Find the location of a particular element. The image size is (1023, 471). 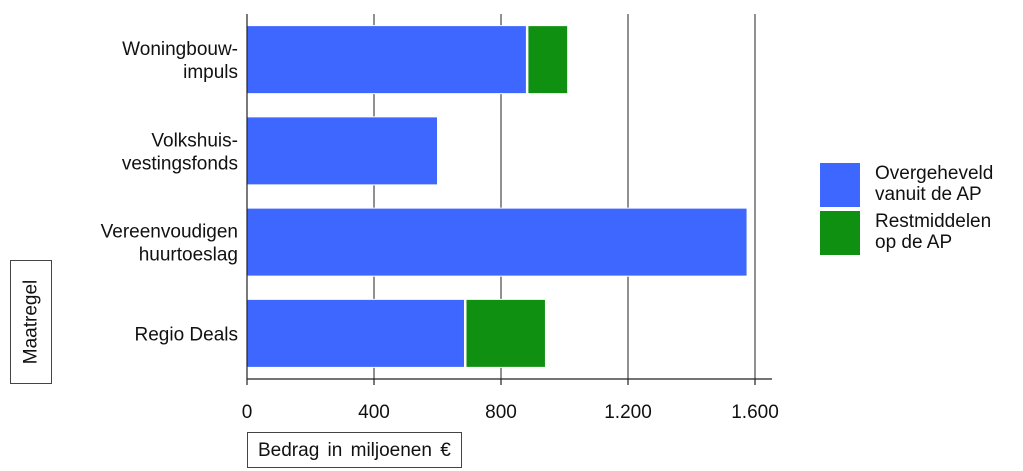

category-label-line: Regio Deals is located at coordinates (187, 334).